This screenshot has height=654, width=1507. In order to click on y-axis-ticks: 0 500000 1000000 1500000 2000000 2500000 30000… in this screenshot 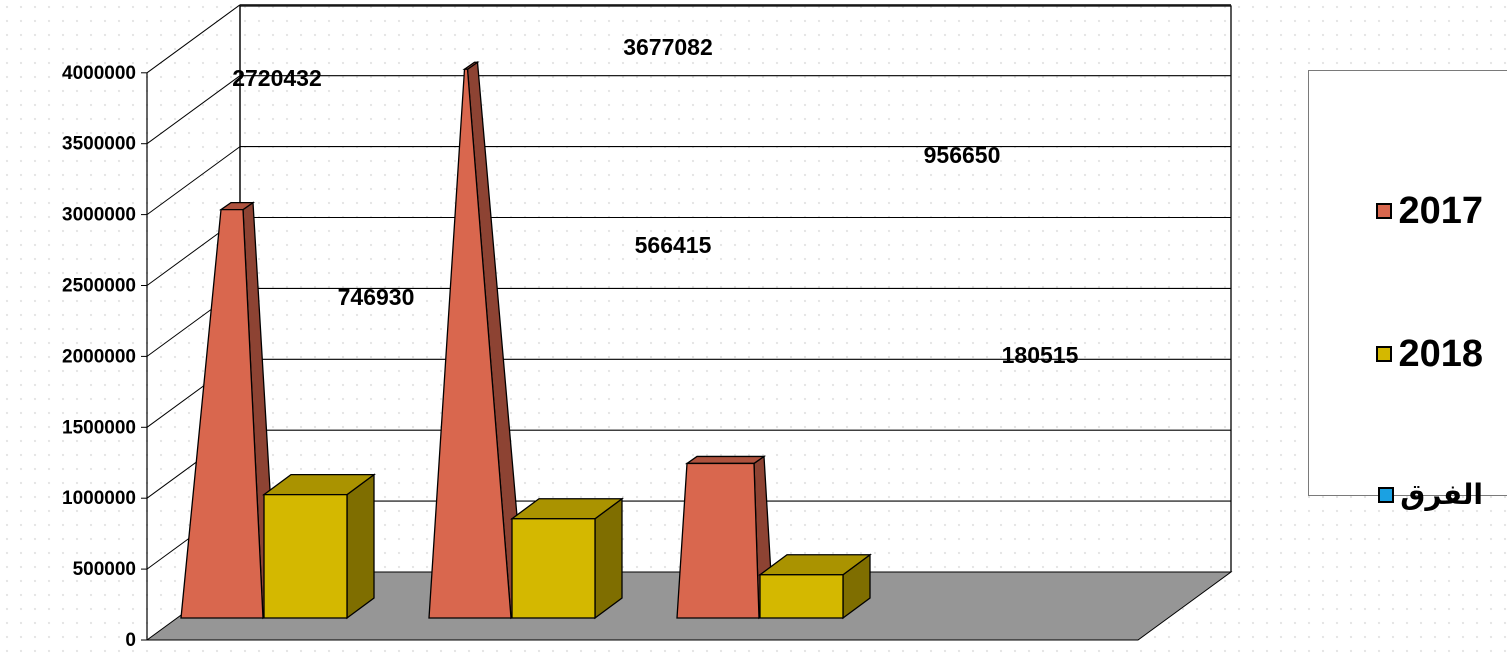, I will do `click(104, 357)`.